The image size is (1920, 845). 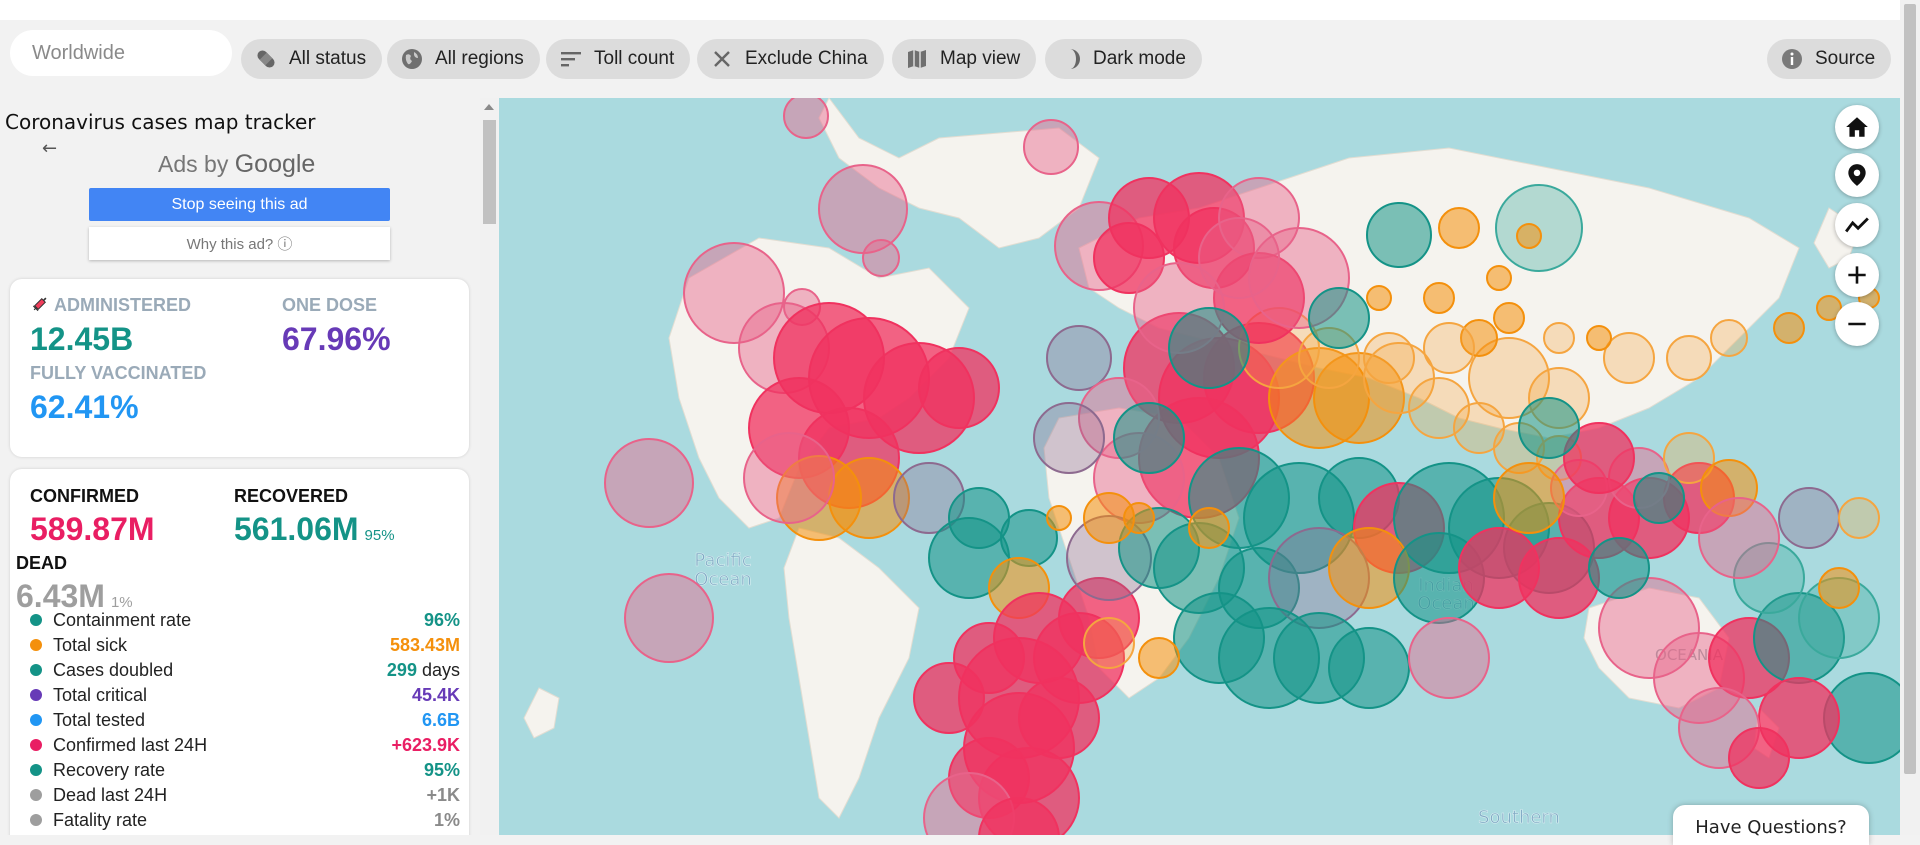 What do you see at coordinates (130, 744) in the screenshot?
I see `stat-name: Confirmed last 24H` at bounding box center [130, 744].